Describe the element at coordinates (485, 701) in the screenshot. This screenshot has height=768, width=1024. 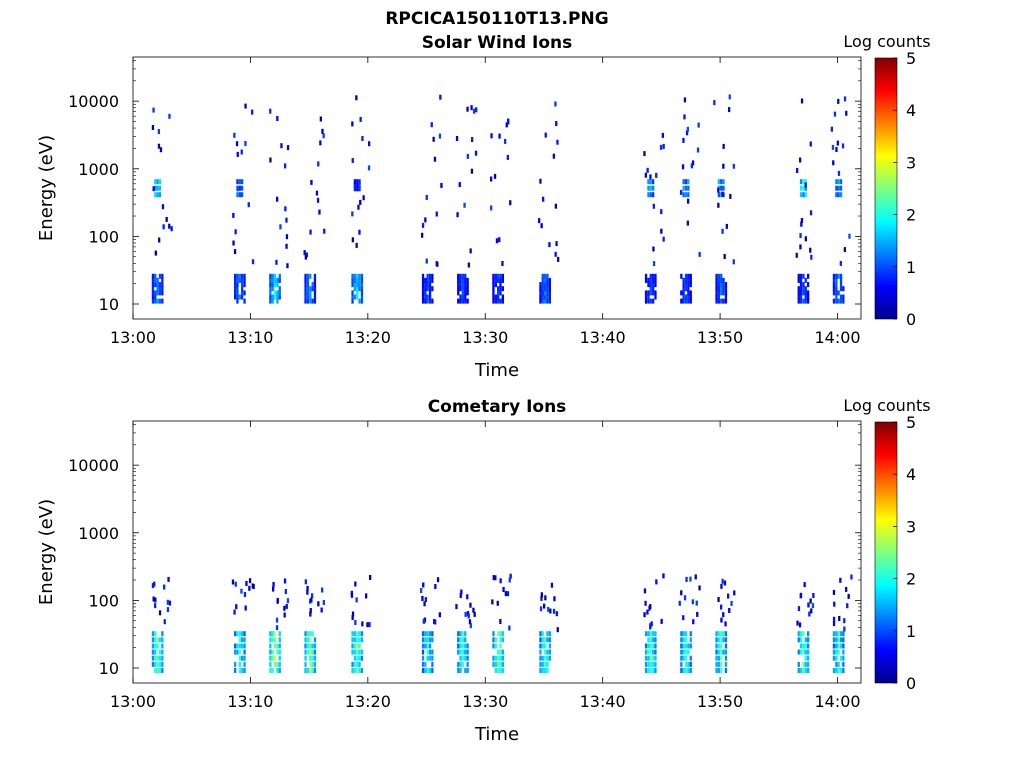
I see `x-tick-label: 13:30` at that location.